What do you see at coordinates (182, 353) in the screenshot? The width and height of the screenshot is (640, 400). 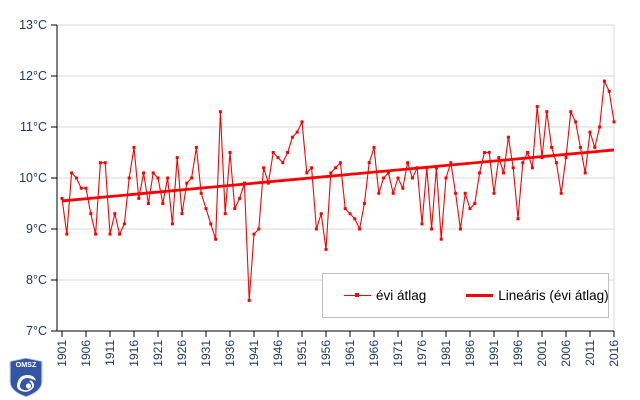 I see `x-tick-label: 1926` at bounding box center [182, 353].